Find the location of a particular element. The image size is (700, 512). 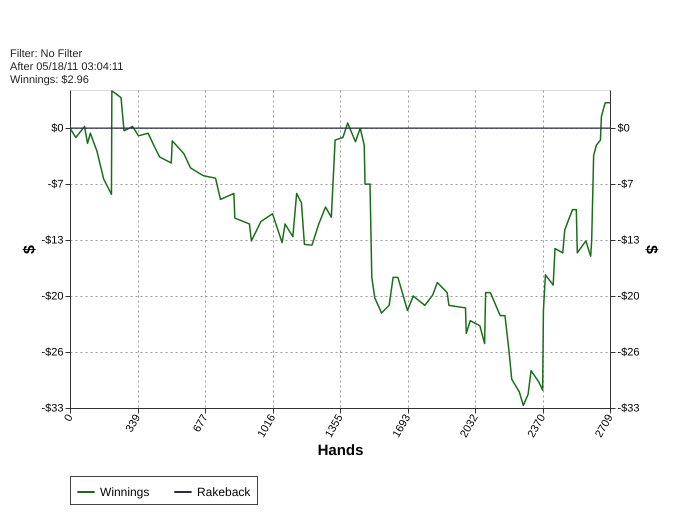

y2-tick-label: -$7 is located at coordinates (626, 184).